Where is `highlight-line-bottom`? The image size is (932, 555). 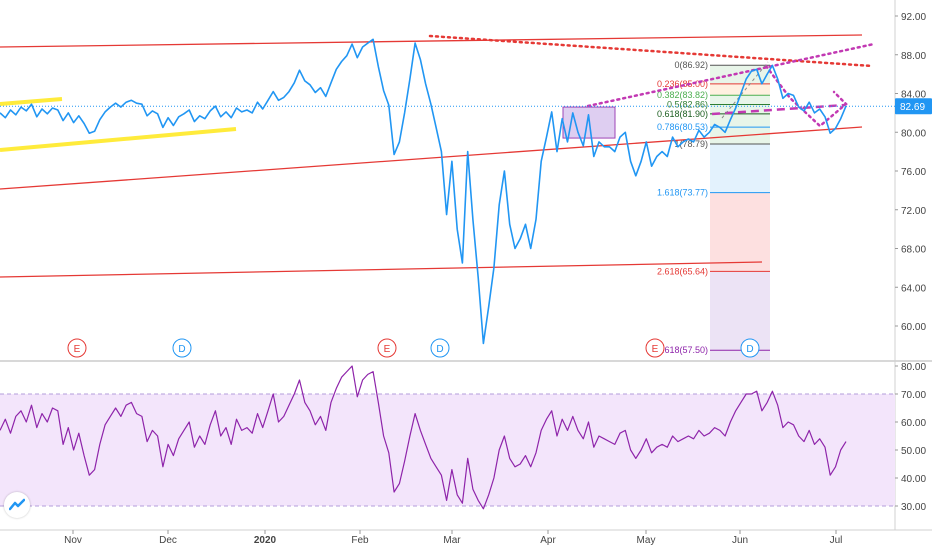
highlight-line-bottom is located at coordinates (118, 139).